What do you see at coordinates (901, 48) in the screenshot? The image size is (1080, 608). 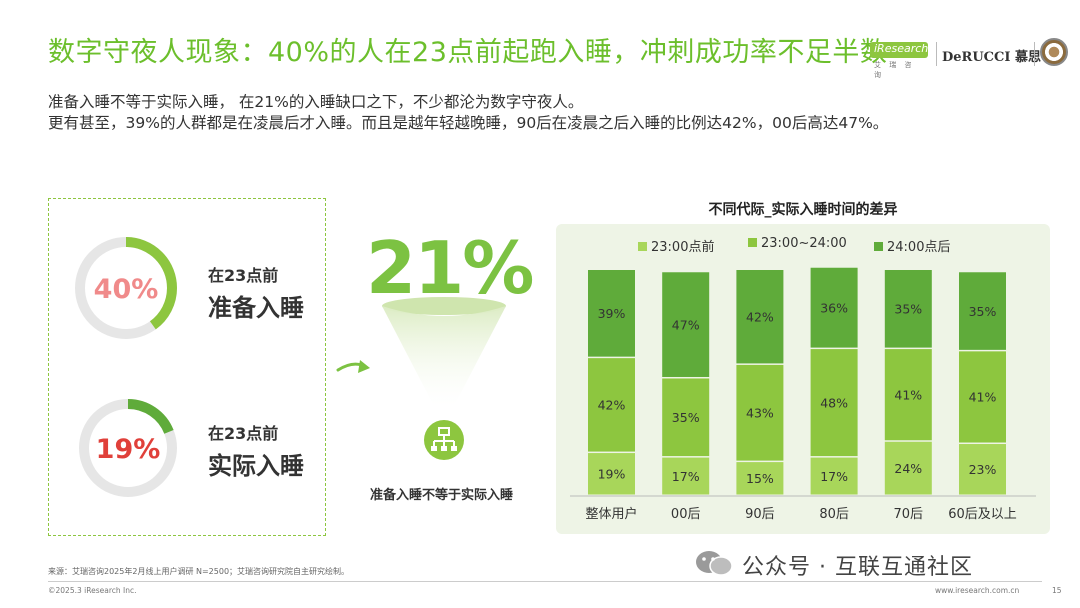 I see `iresearch-logo-text: iResearch` at bounding box center [901, 48].